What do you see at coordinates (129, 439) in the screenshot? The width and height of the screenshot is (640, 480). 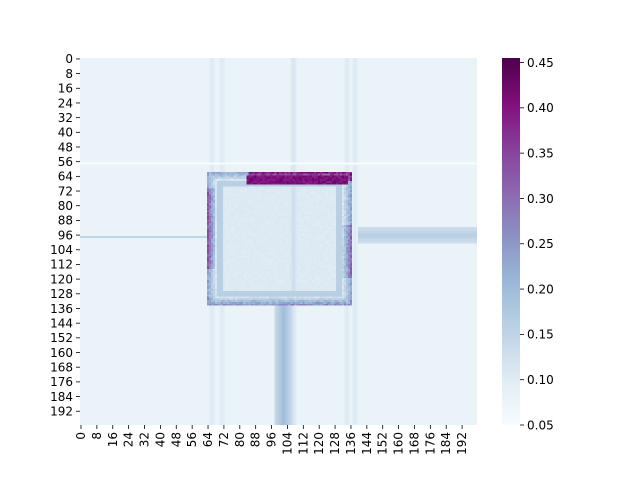 I see `x-tick-label: 24` at bounding box center [129, 439].